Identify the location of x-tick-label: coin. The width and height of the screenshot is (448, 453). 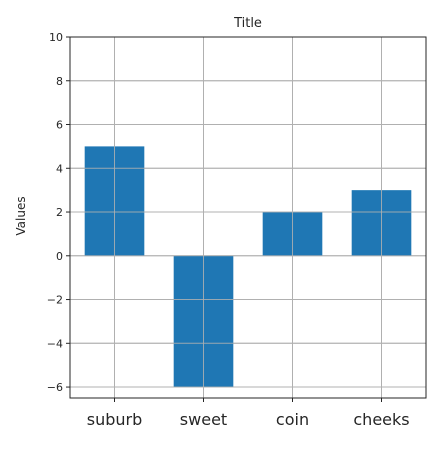
(292, 419).